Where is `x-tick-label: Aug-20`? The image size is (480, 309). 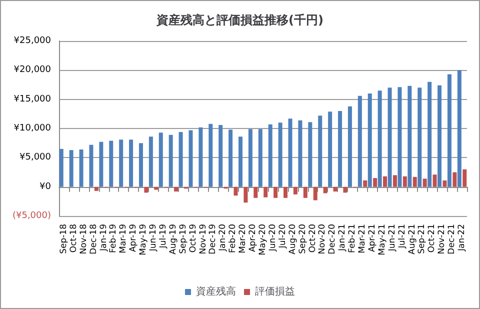 x-tick-label: Aug-20 is located at coordinates (293, 239).